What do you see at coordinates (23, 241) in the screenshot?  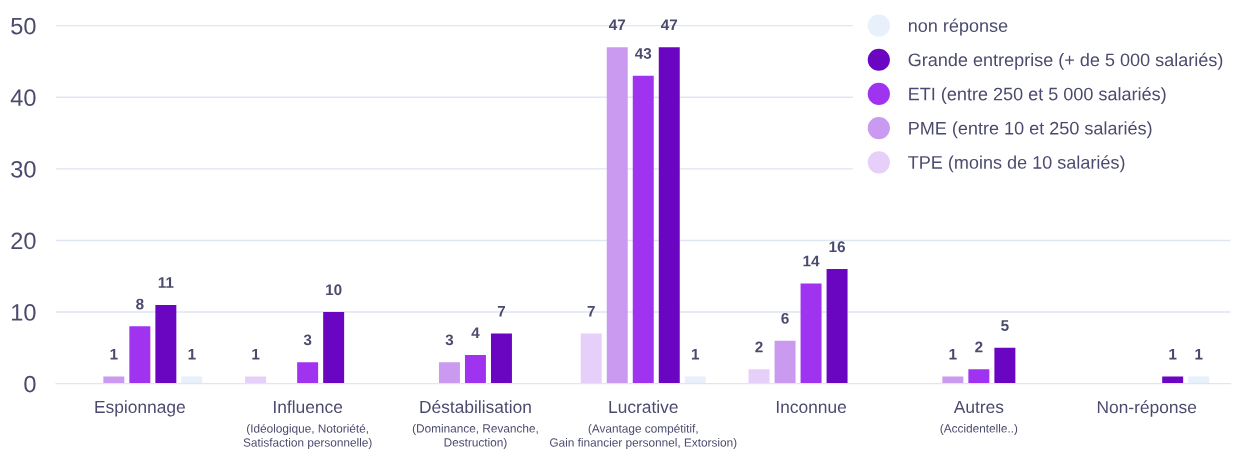 I see `y-tick-label: 20` at bounding box center [23, 241].